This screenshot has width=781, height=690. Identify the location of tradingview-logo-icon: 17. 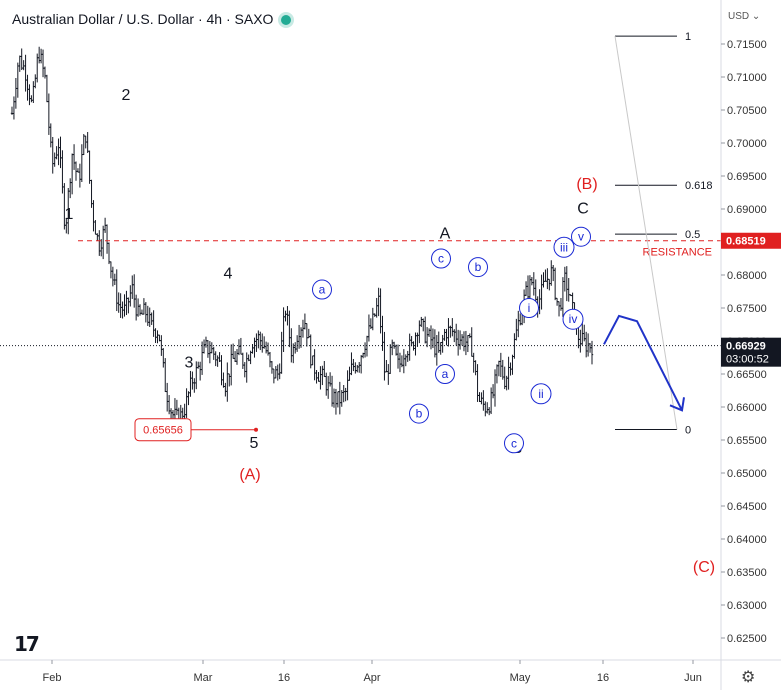
(27, 644).